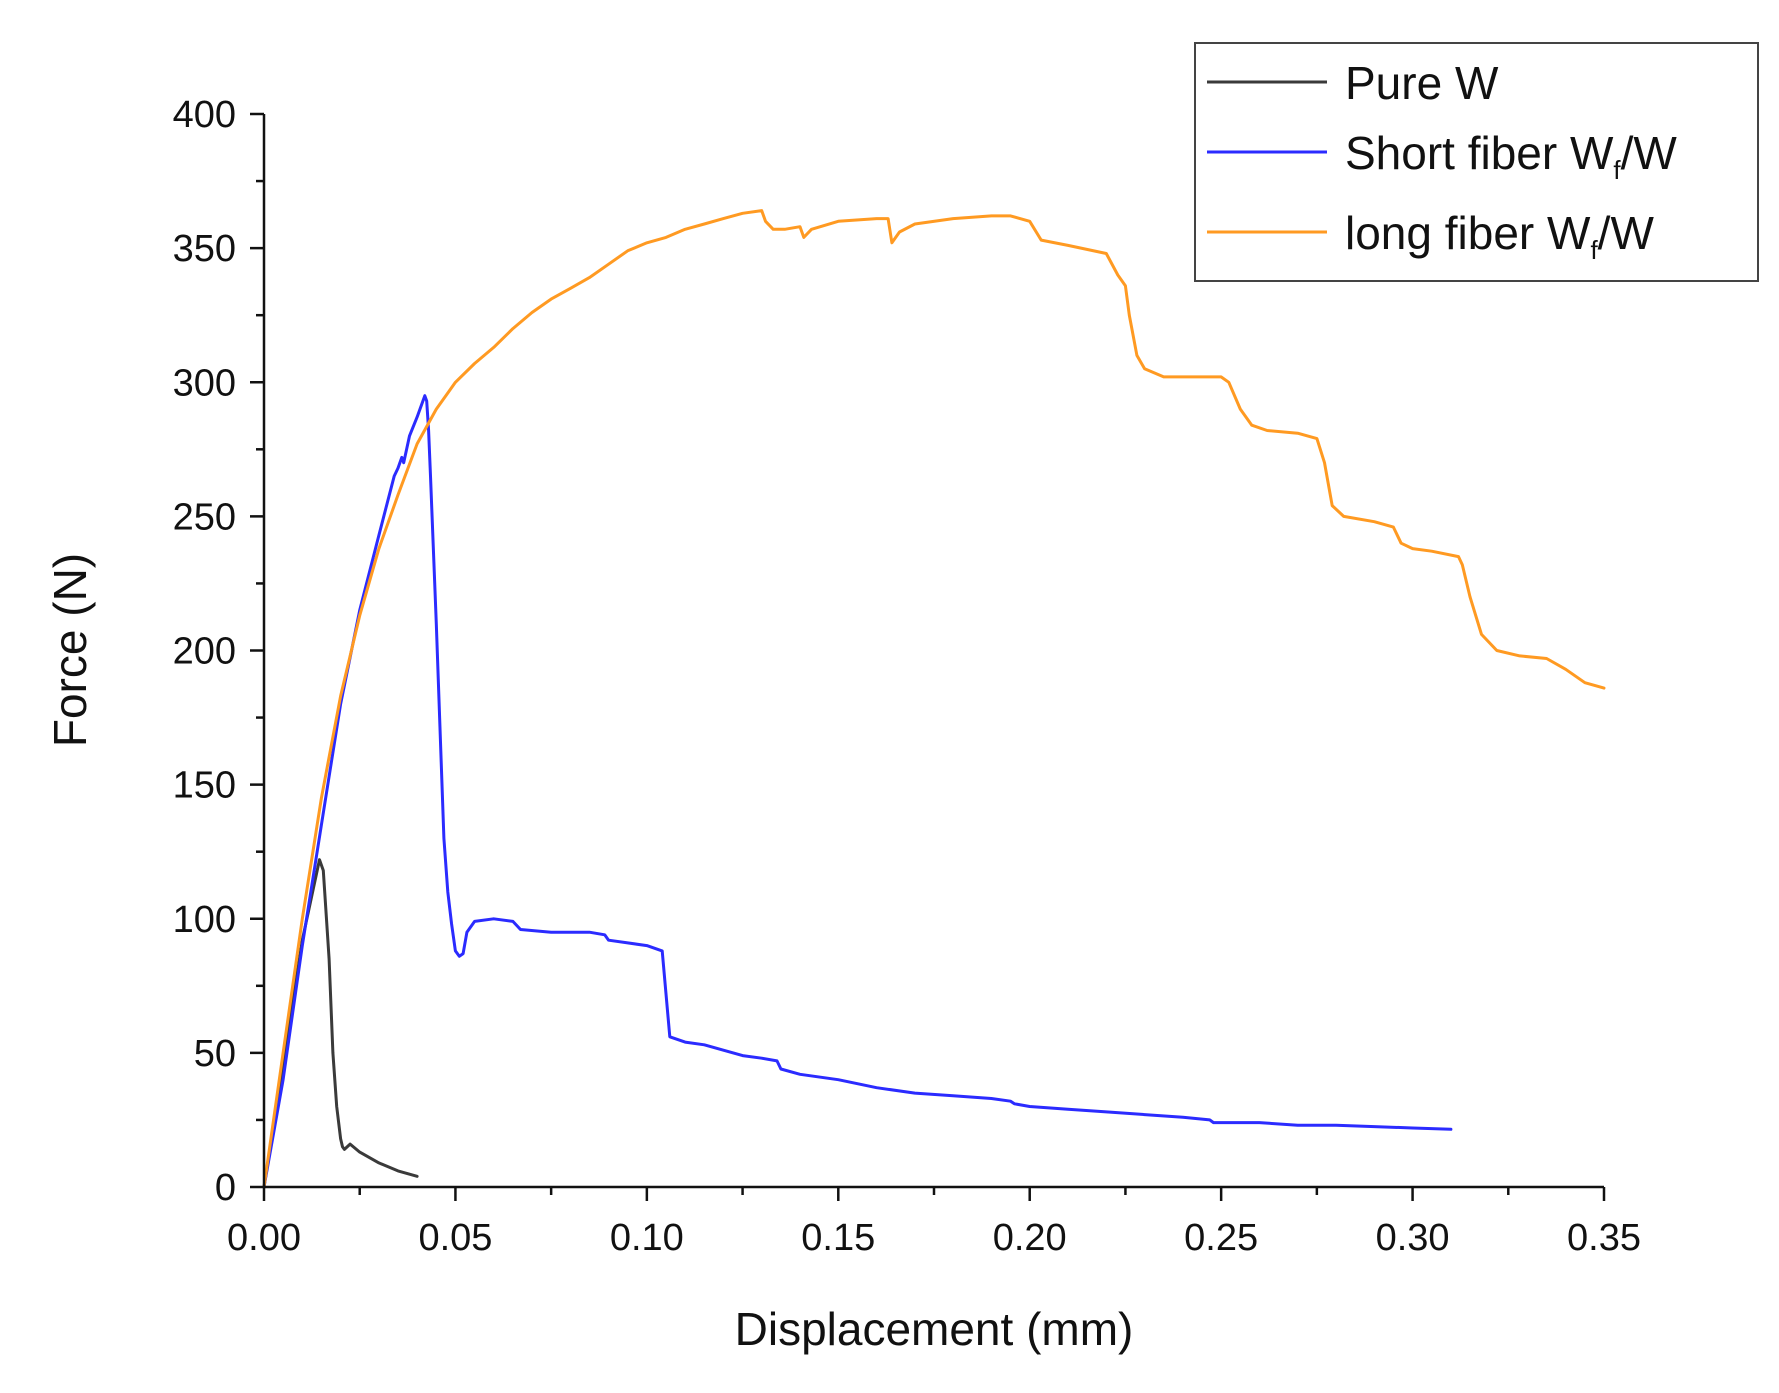 This screenshot has height=1393, width=1779. I want to click on y-tick-label: 350, so click(204, 249).